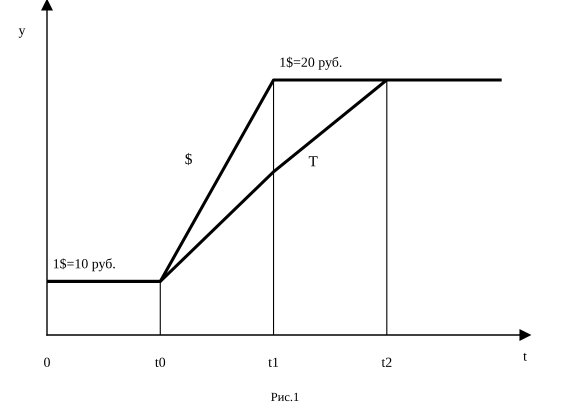  I want to click on x-tick-label: t1, so click(273, 362).